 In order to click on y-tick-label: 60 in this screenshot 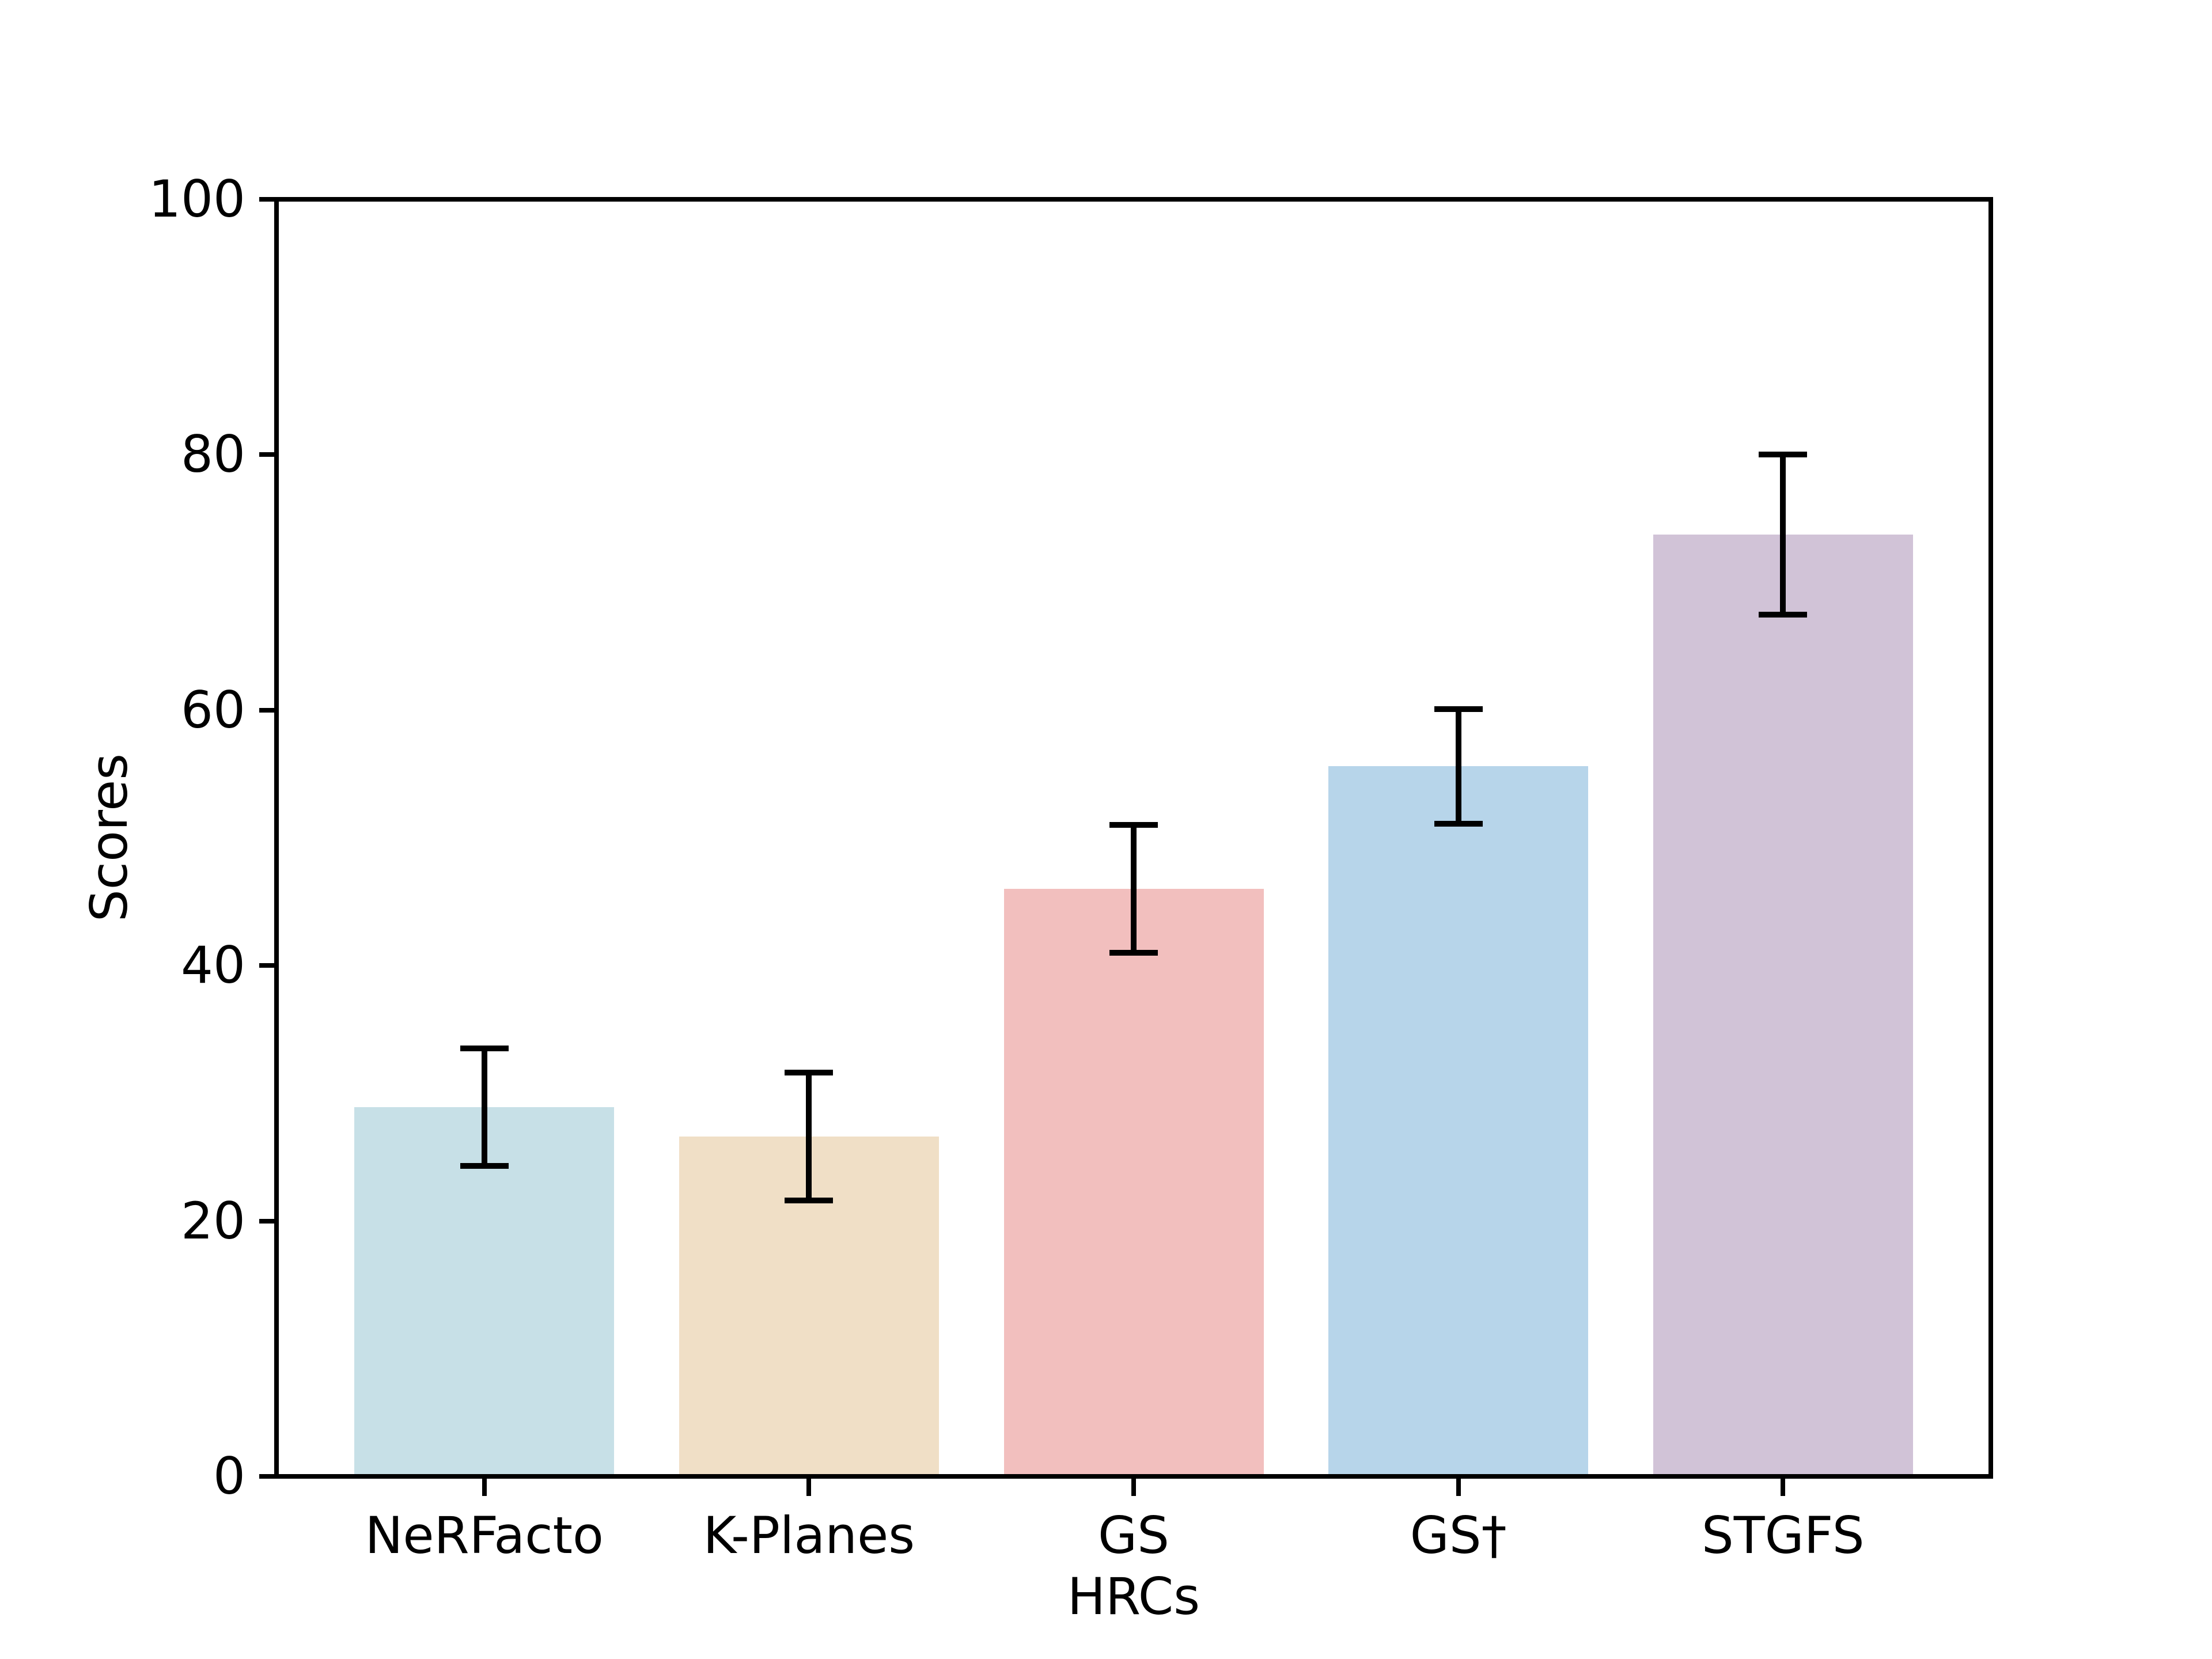, I will do `click(213, 710)`.